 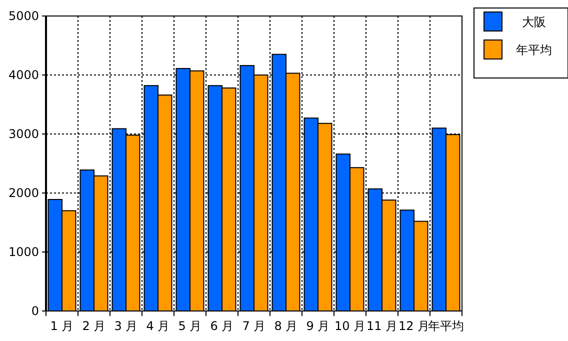 What do you see at coordinates (23, 134) in the screenshot?
I see `y-tick-label: 3000` at bounding box center [23, 134].